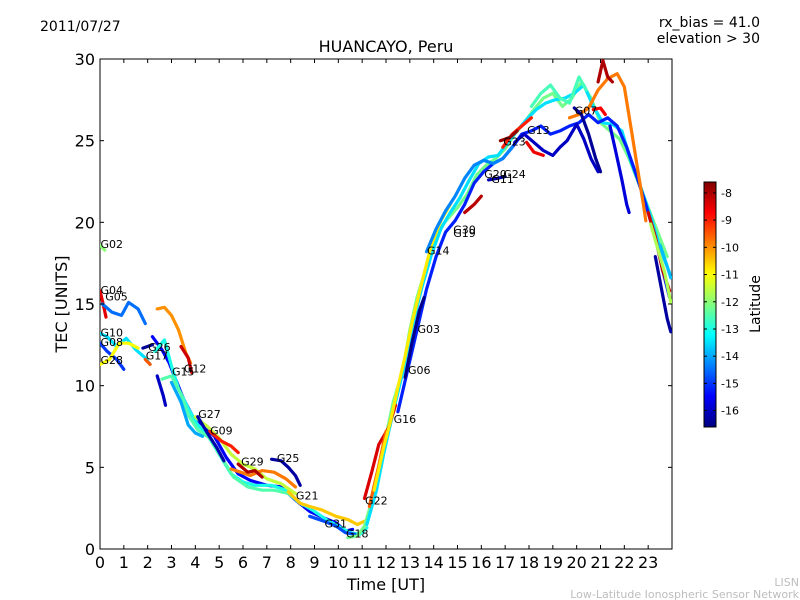  I want to click on colorbar: -8 -9 -10 -11 -12 -13 -14 -15 -16 Latitude, so click(733, 304).